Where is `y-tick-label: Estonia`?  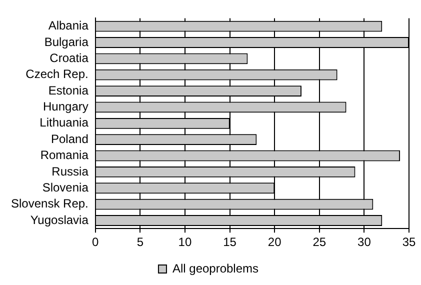
y-tick-label: Estonia is located at coordinates (68, 90).